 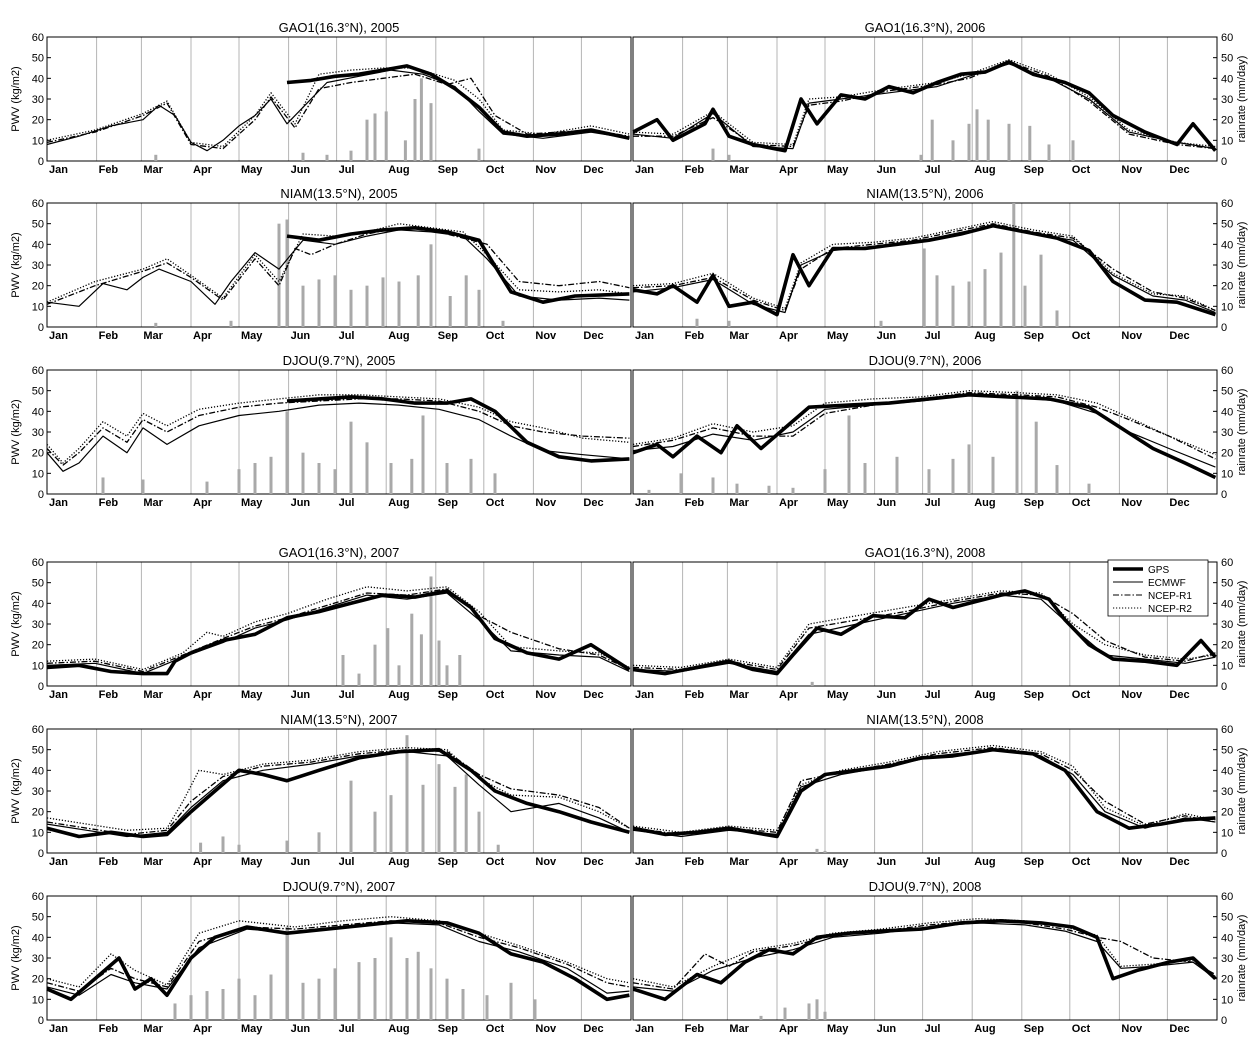 What do you see at coordinates (1227, 454) in the screenshot?
I see `y2-tick-label: 20` at bounding box center [1227, 454].